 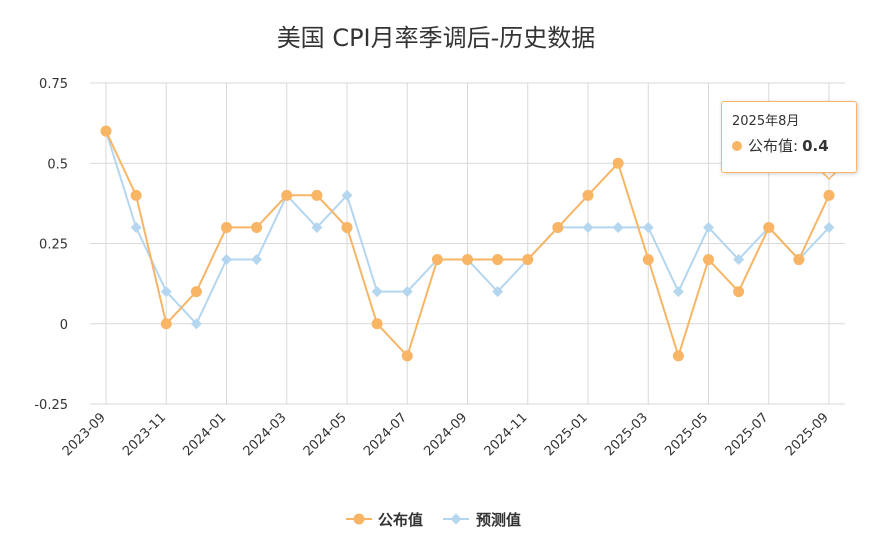 I want to click on tooltip-series-dot, so click(x=737, y=145).